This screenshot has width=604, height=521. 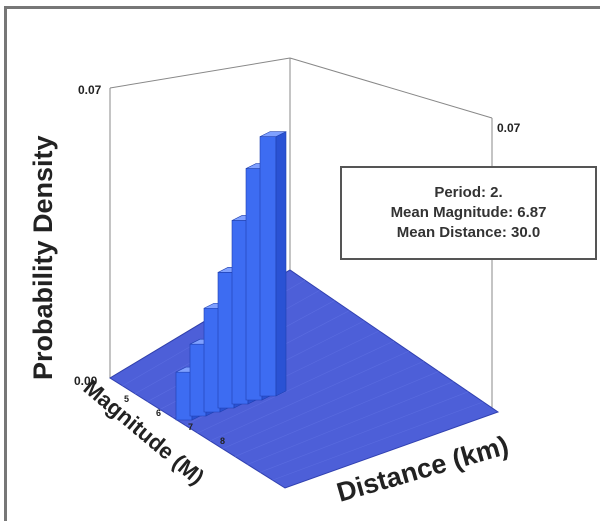 I want to click on right-tick-max: 0.07, so click(x=509, y=128).